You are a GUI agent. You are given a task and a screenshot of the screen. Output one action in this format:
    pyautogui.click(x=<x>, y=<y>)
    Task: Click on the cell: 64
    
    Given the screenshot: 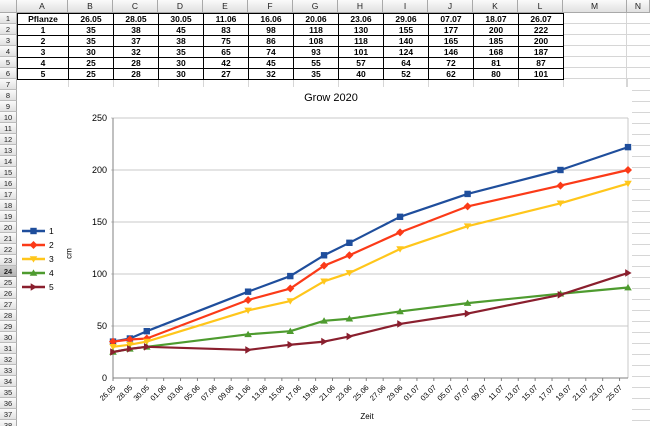 What is the action you would take?
    pyautogui.click(x=406, y=63)
    